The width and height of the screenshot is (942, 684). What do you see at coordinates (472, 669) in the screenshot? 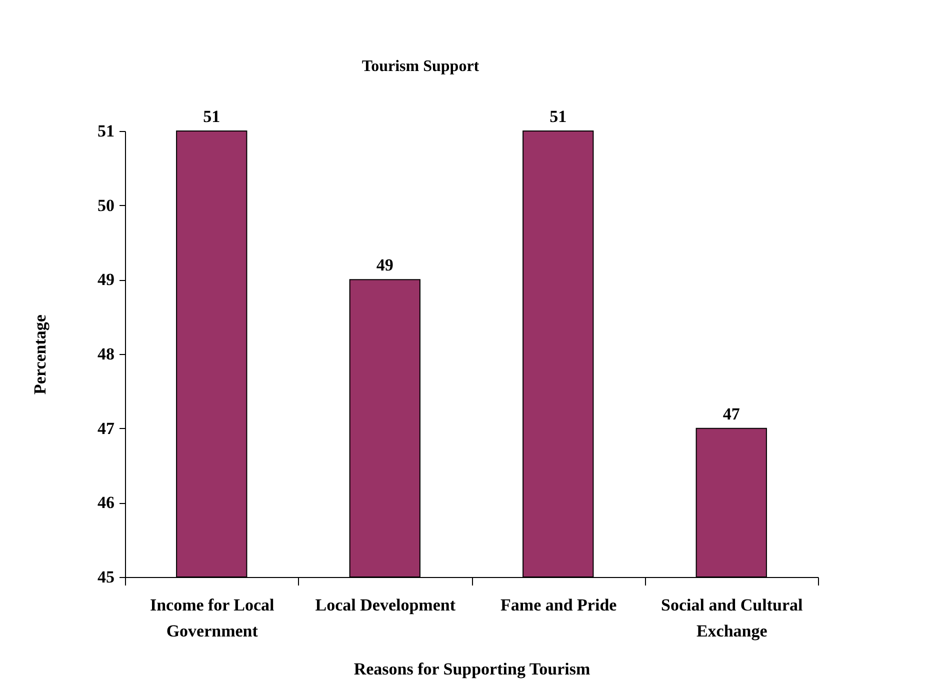
I see `x-axis-title: Reasons for Supporting Tourism` at bounding box center [472, 669].